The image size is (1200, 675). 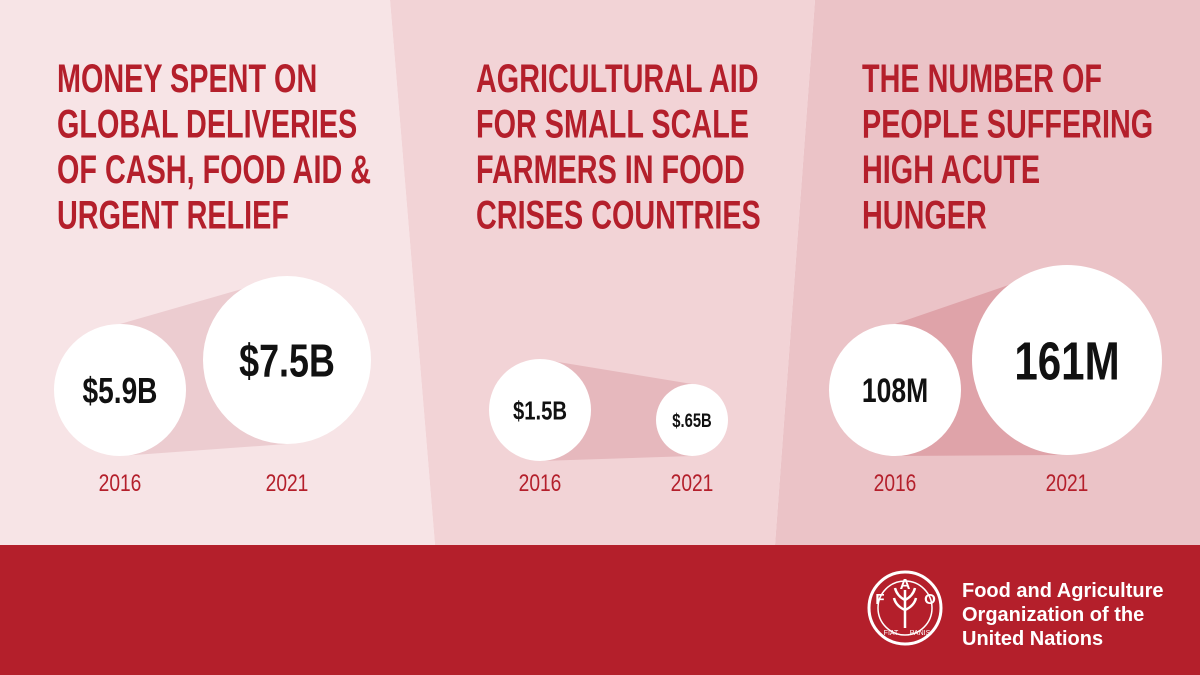 I want to click on panel-title-line: PEOPLE SUFFERING, so click(x=1007, y=124).